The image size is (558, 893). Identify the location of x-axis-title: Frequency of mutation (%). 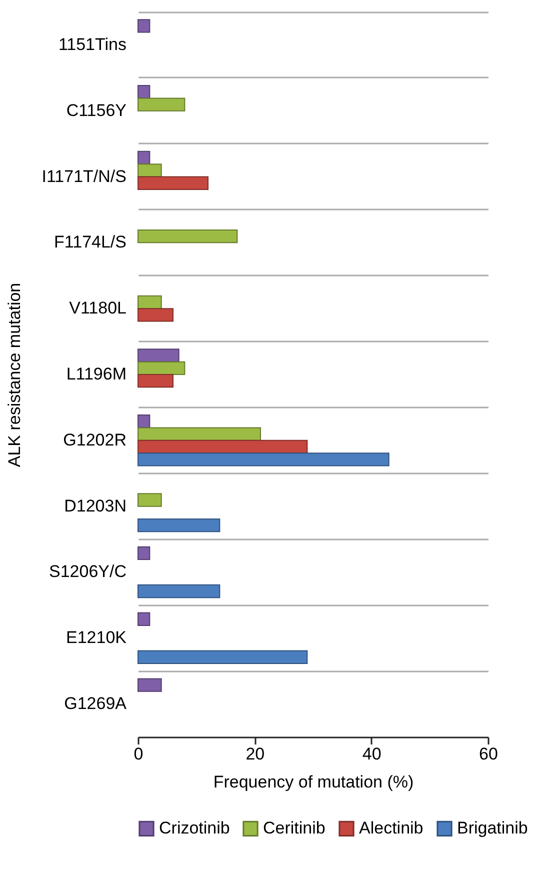
(313, 782).